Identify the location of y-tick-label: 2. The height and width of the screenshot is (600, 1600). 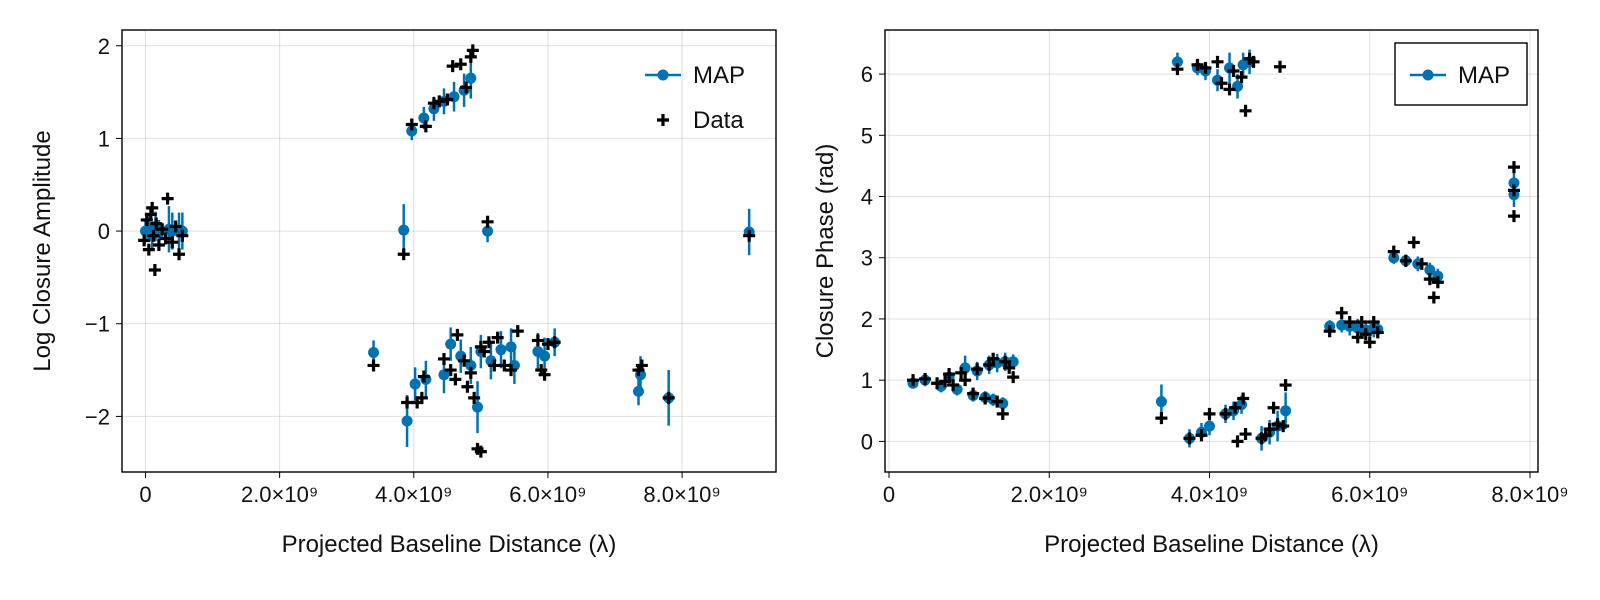
(104, 46).